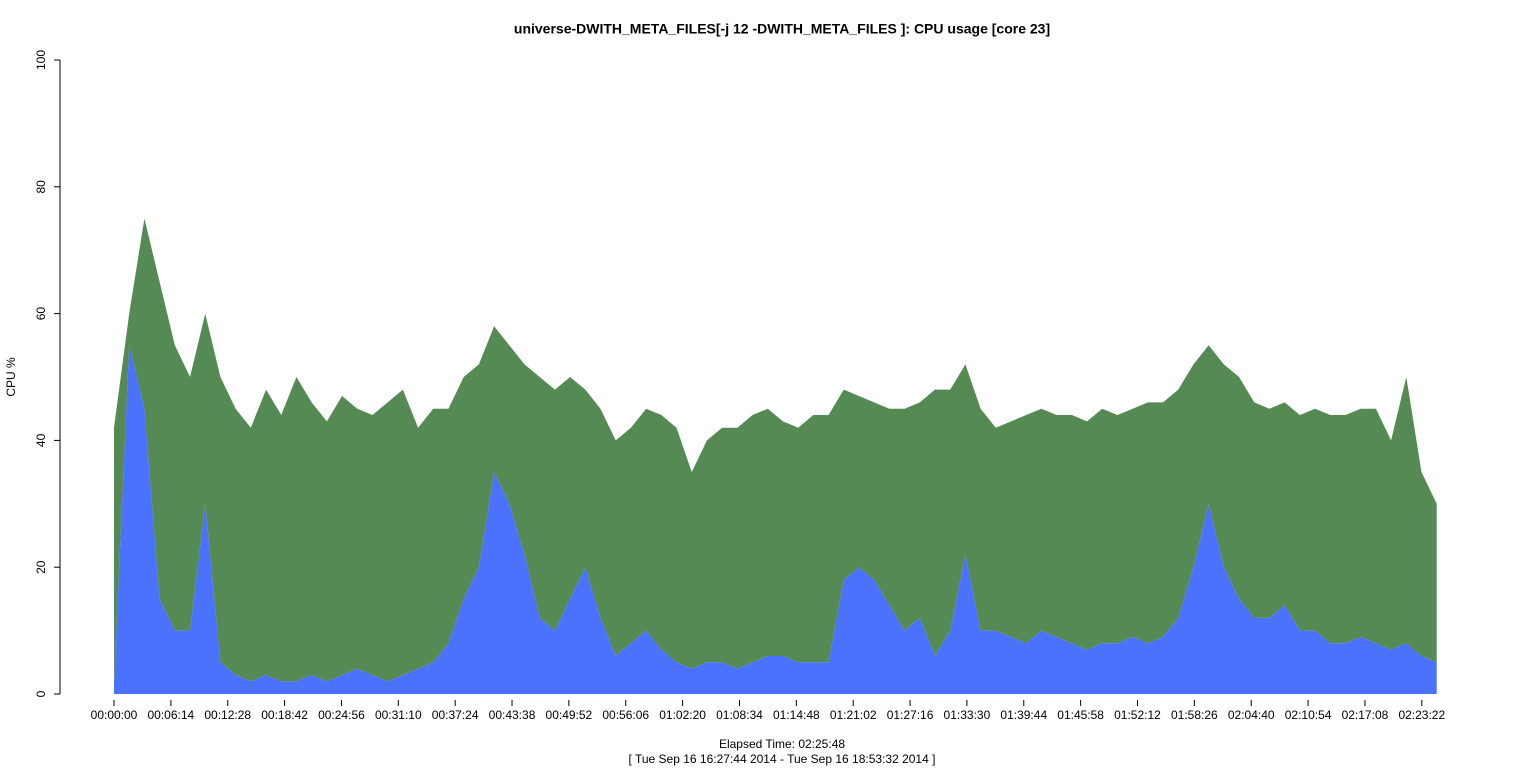 Image resolution: width=1536 pixels, height=768 pixels. Describe the element at coordinates (739, 715) in the screenshot. I see `x-tick-label: 01:08:34` at that location.